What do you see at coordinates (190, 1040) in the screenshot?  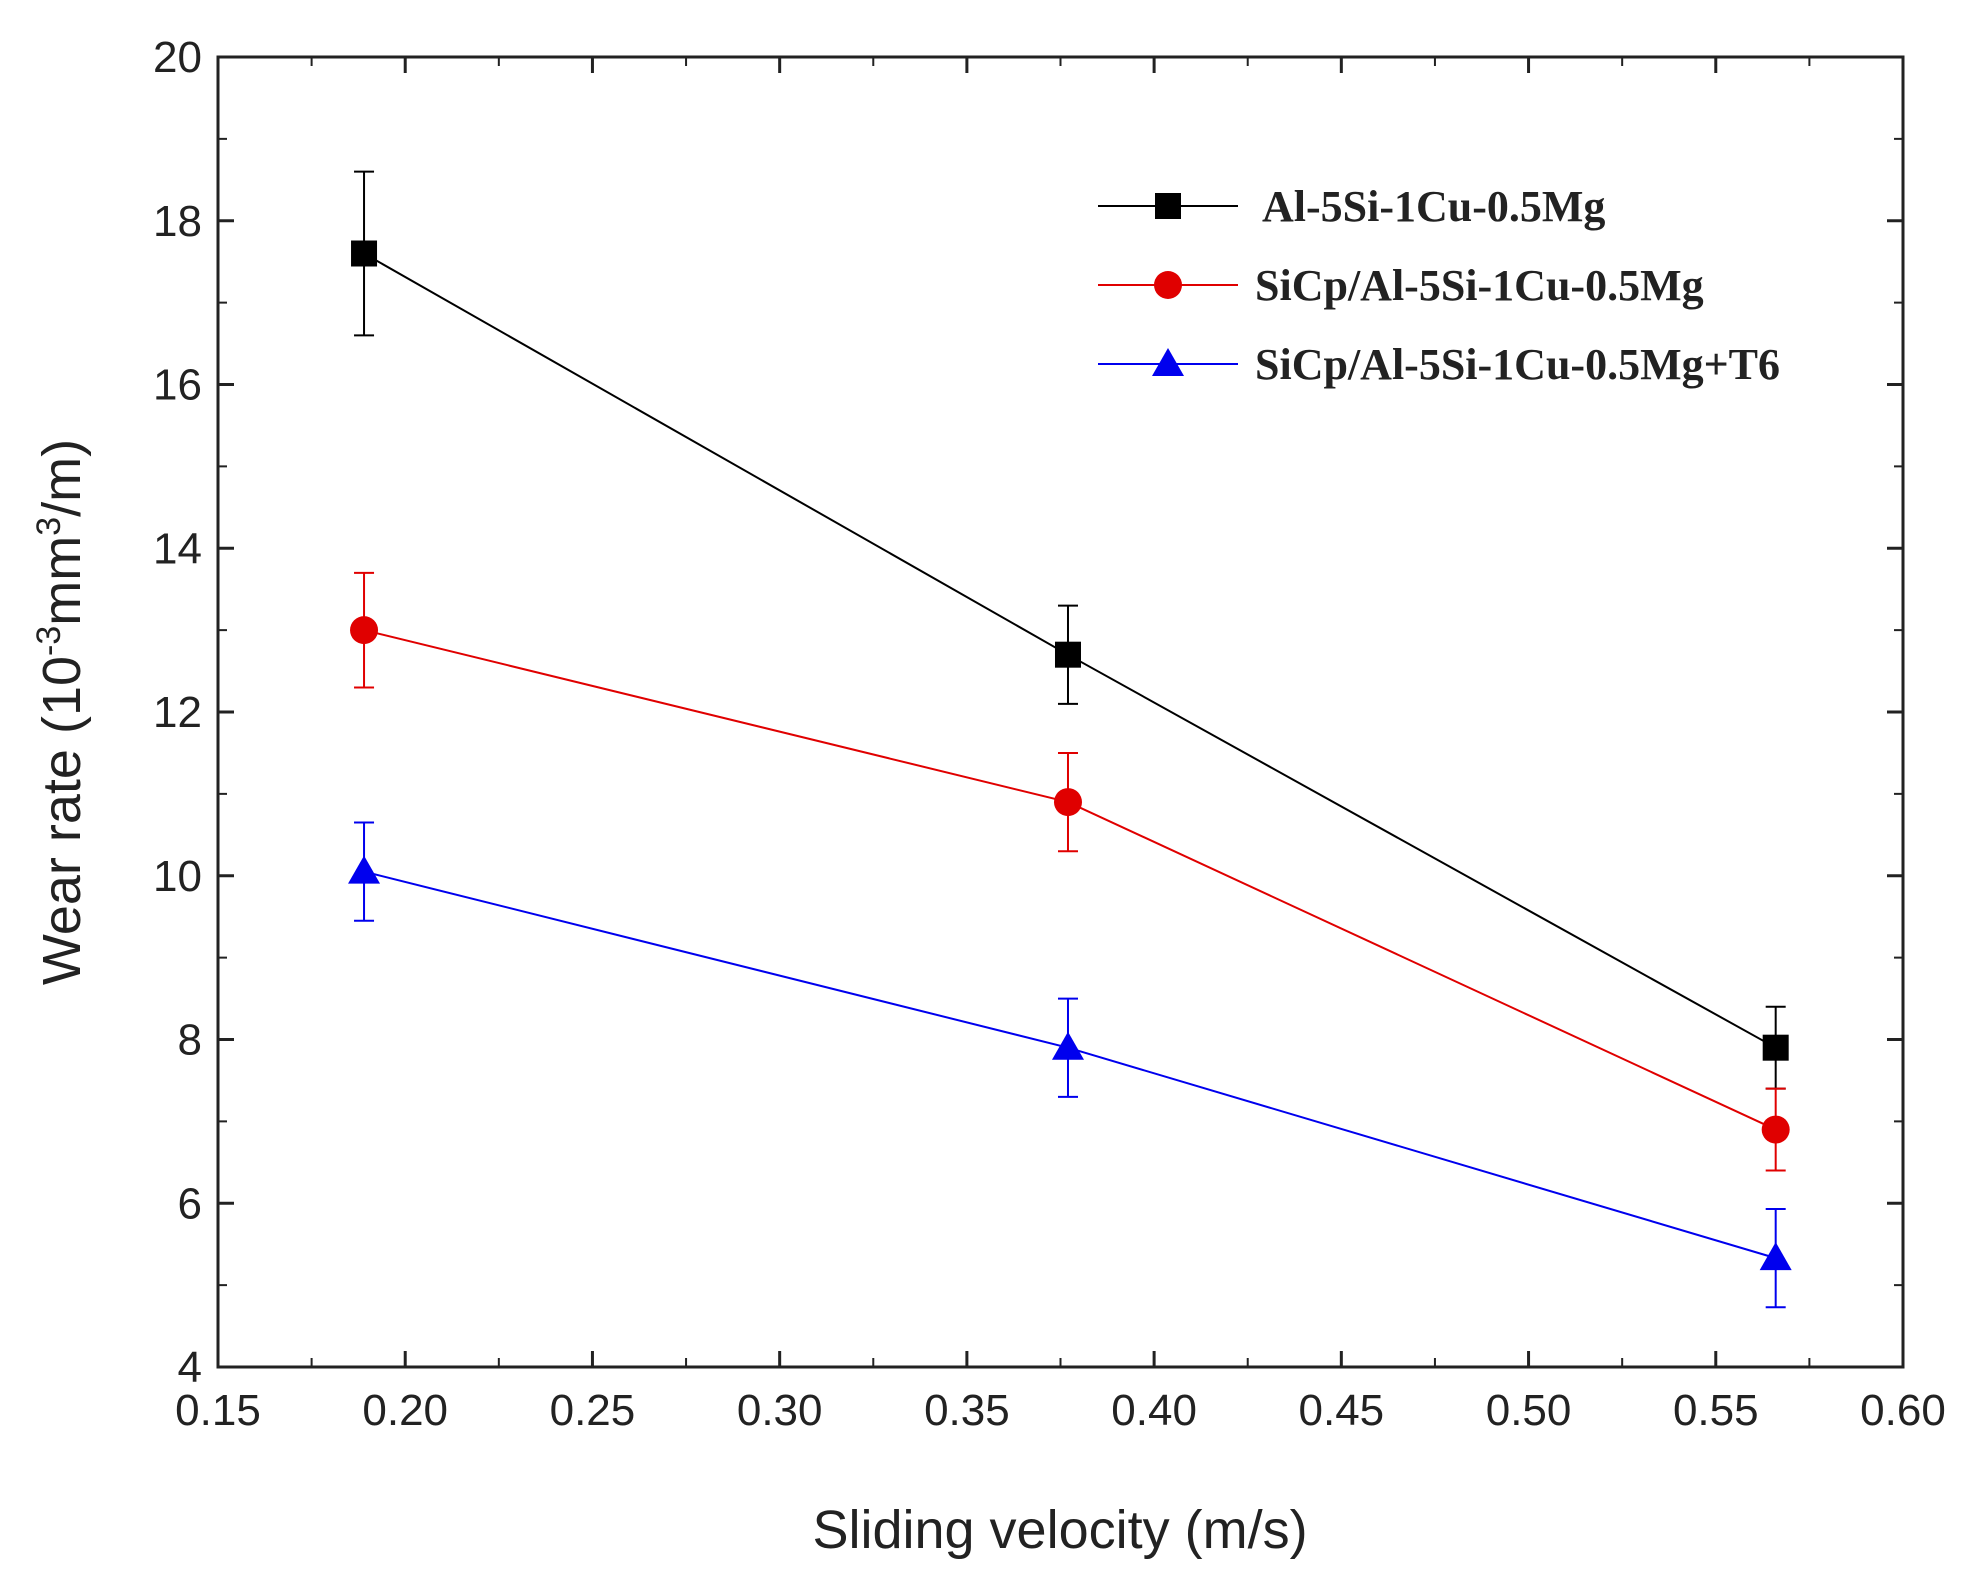 I see `y-tick-label: 8` at bounding box center [190, 1040].